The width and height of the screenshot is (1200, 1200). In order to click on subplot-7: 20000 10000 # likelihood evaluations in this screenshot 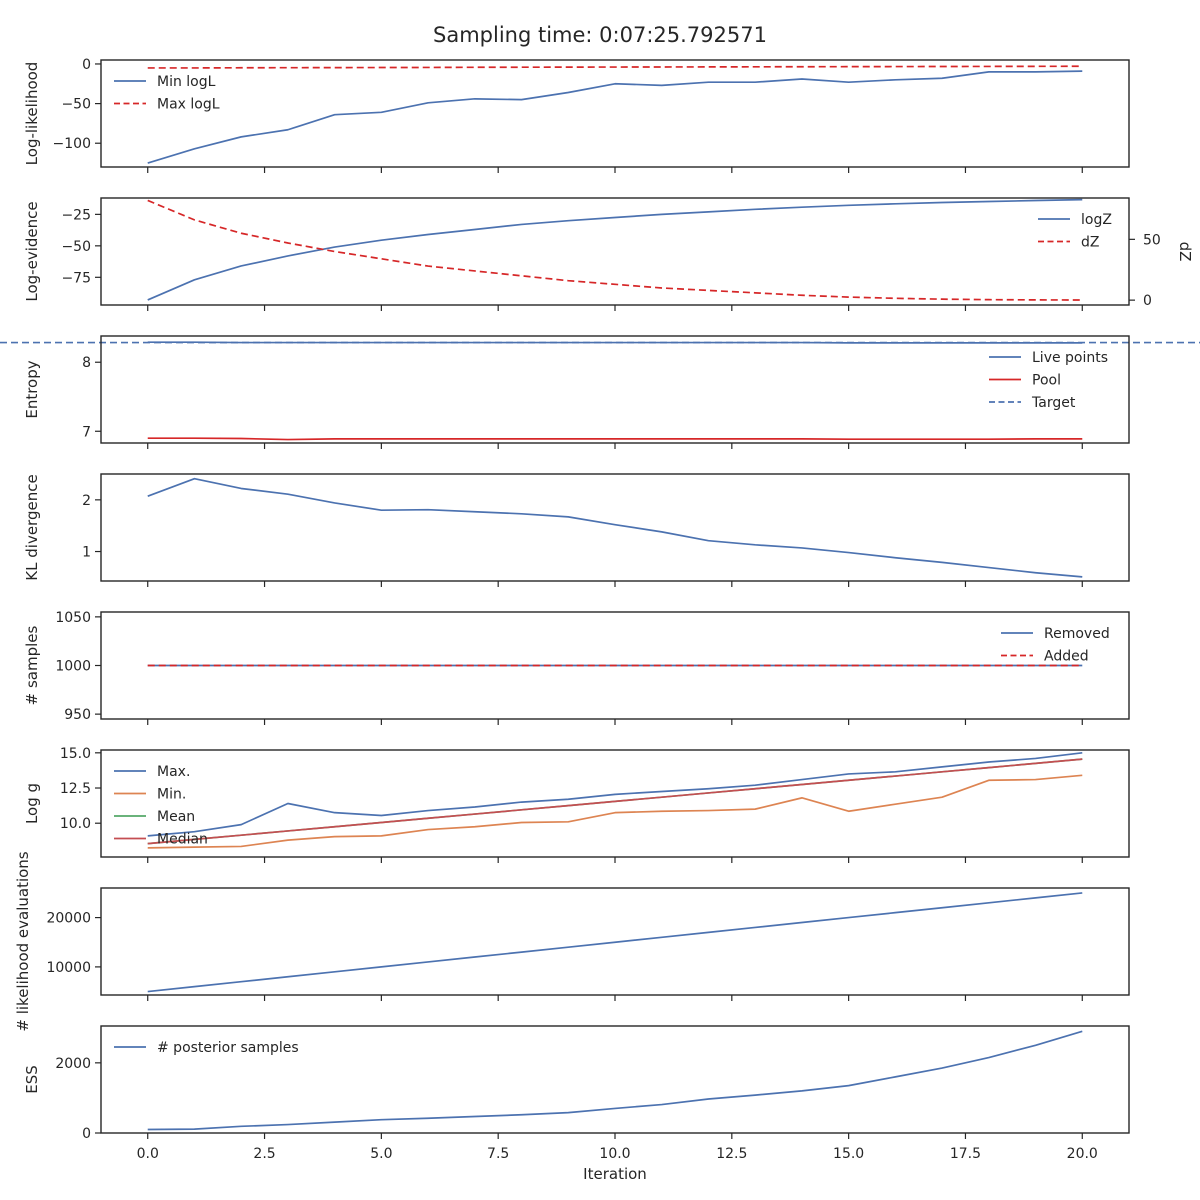, I will do `click(572, 941)`.